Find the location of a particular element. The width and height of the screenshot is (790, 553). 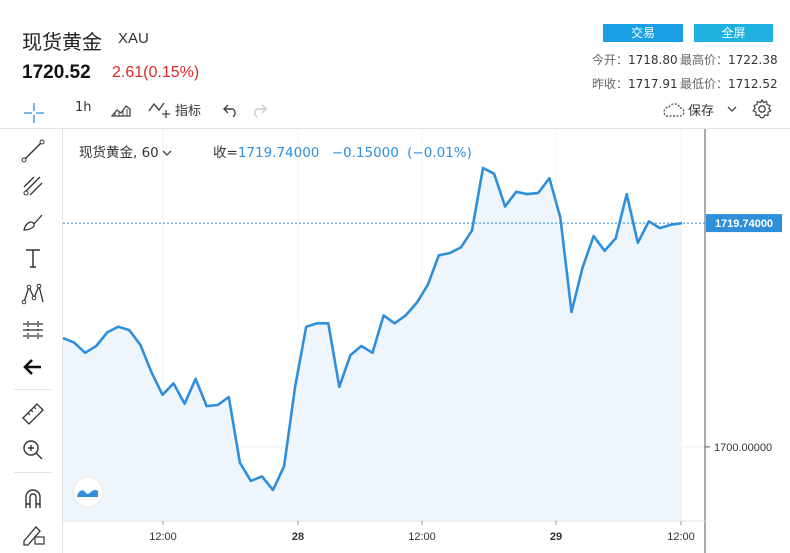

stat-high: 最高价：1722.38 is located at coordinates (729, 59).